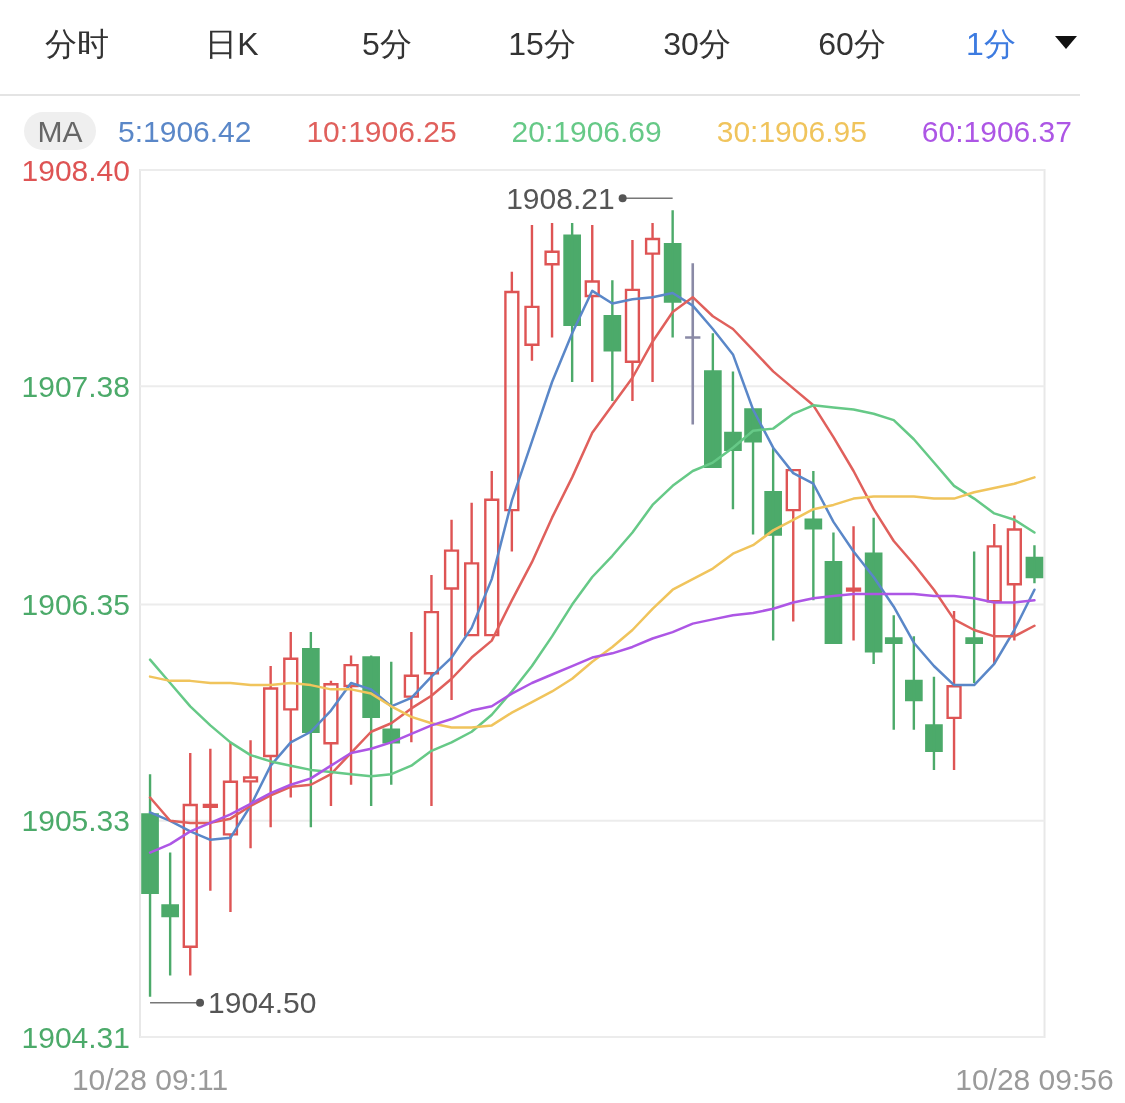 The height and width of the screenshot is (1103, 1125). I want to click on text: 日K, so click(232, 44).